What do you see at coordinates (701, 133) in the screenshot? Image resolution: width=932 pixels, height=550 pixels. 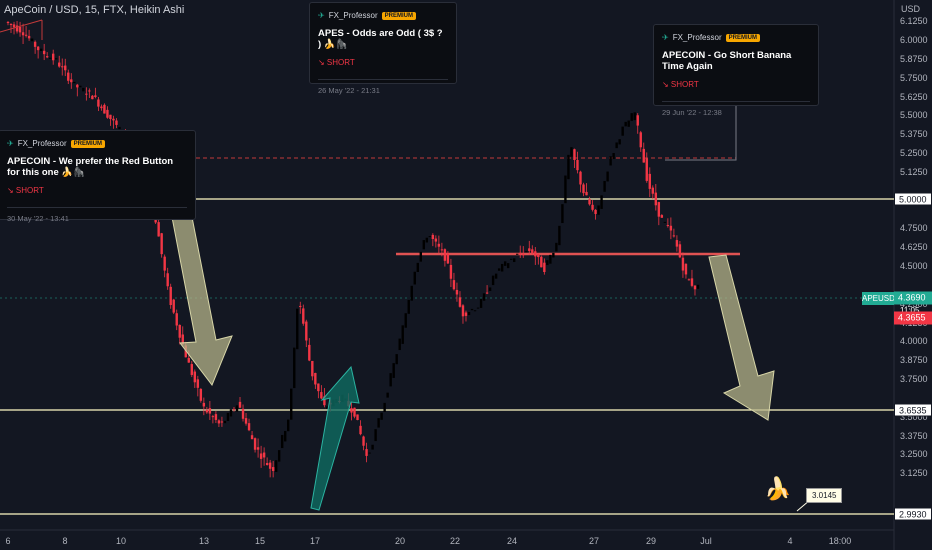 I see `idea-connector` at bounding box center [701, 133].